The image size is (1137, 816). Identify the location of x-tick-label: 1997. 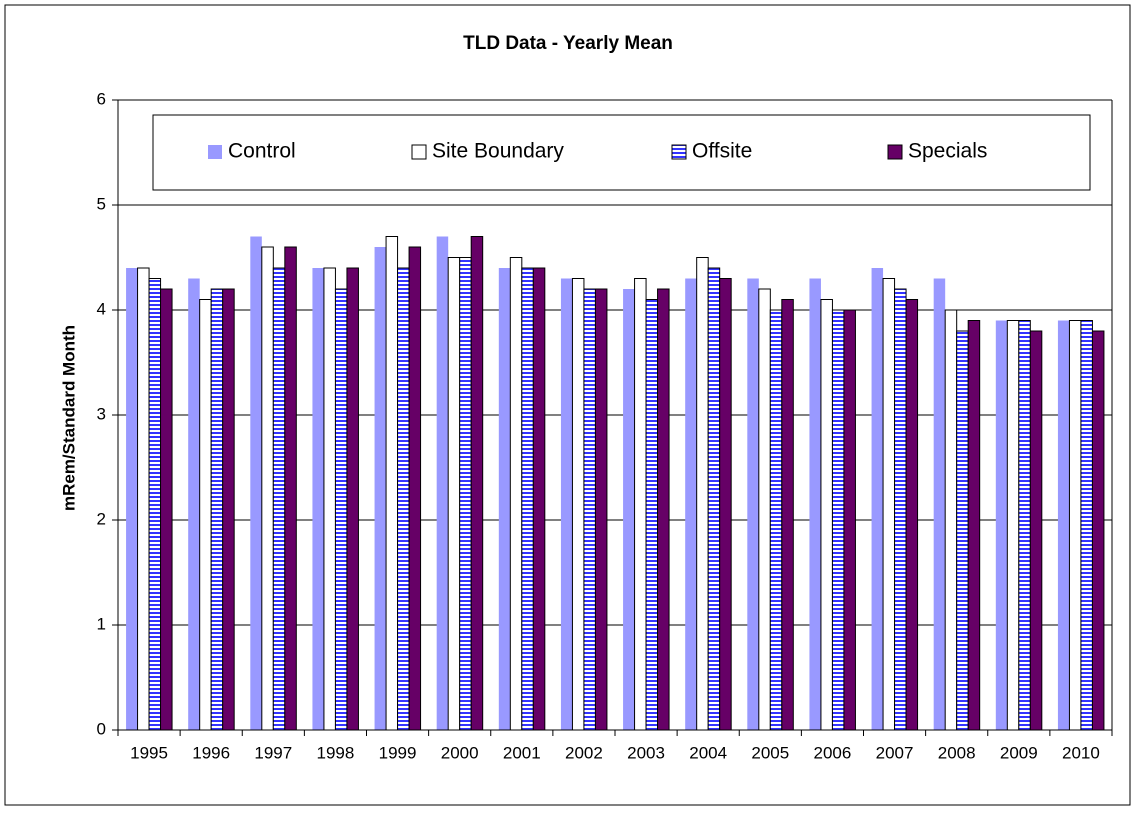
(273, 752).